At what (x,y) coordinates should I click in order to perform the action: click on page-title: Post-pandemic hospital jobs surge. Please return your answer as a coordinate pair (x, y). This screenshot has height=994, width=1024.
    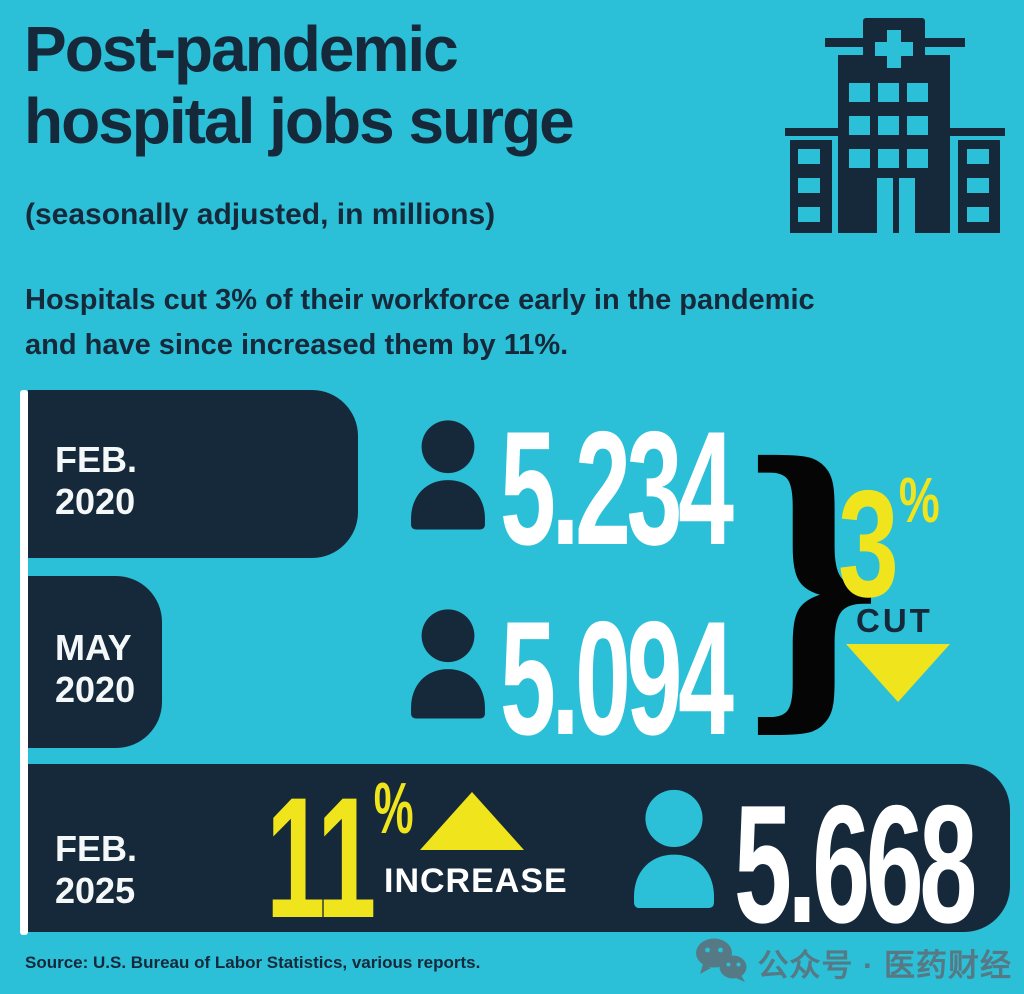
    Looking at the image, I should click on (299, 85).